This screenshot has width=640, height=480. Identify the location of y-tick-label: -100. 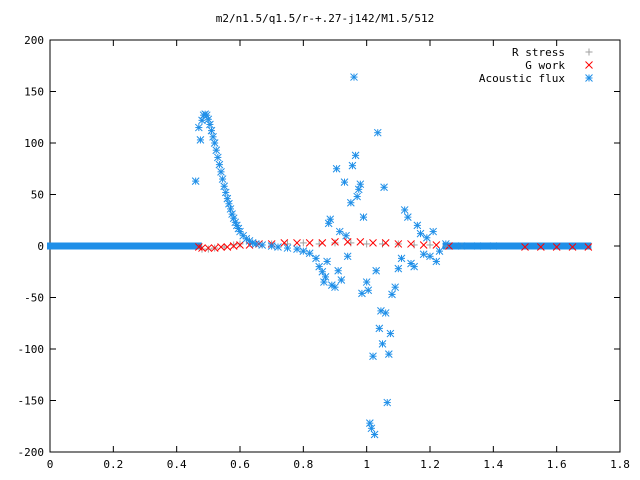
(31, 349).